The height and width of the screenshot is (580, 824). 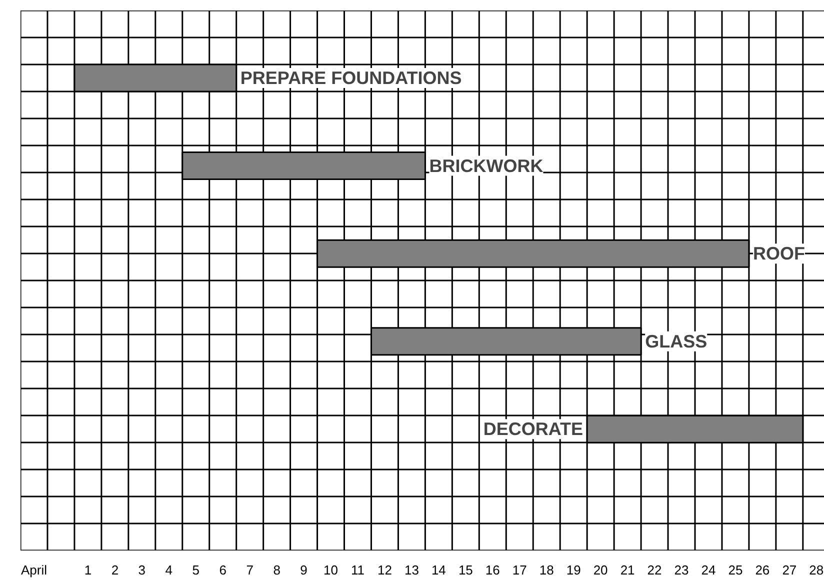 What do you see at coordinates (304, 570) in the screenshot?
I see `x-tick-label: 9` at bounding box center [304, 570].